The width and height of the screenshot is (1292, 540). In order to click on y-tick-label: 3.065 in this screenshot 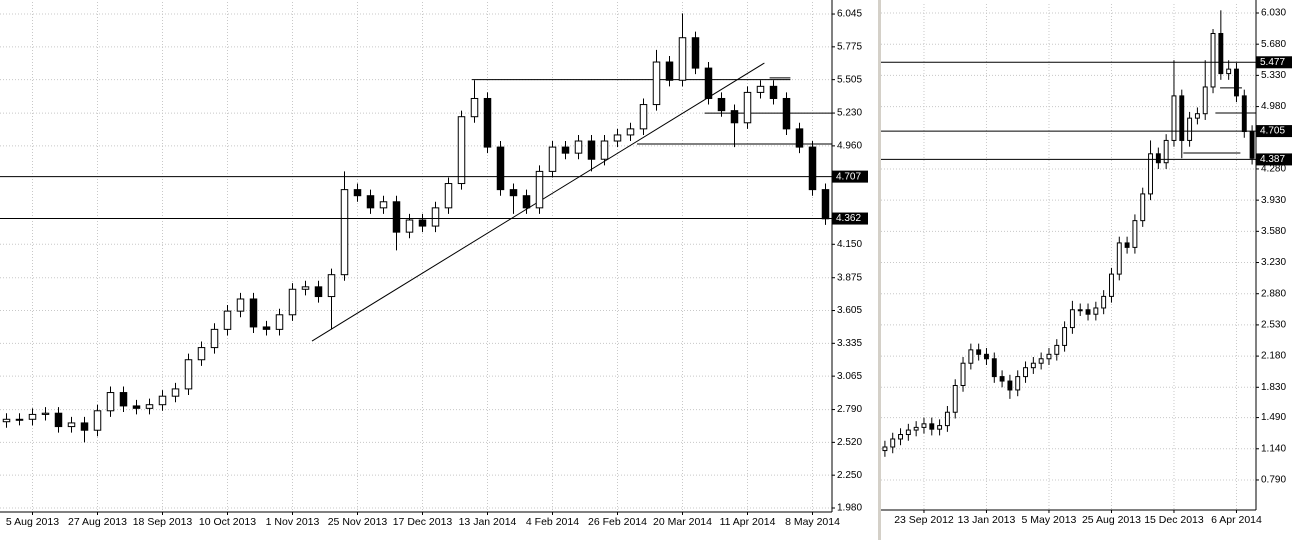, I will do `click(849, 376)`.